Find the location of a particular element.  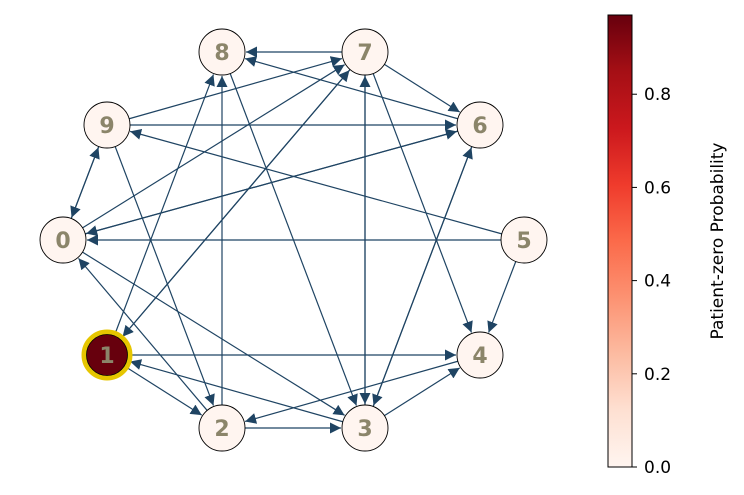

node-2: 2 is located at coordinates (222, 428).